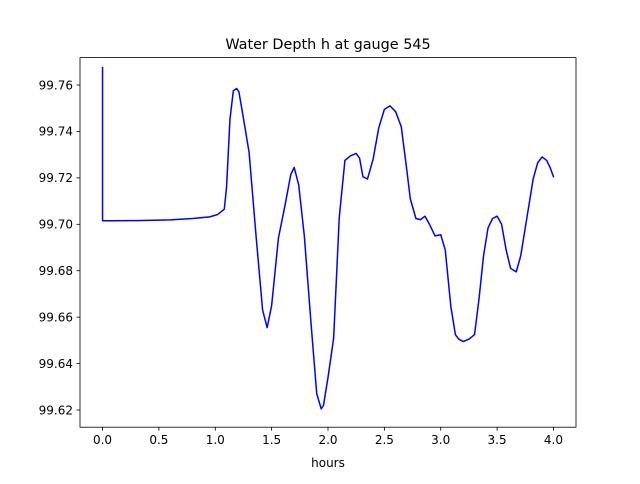 The height and width of the screenshot is (484, 640). What do you see at coordinates (56, 271) in the screenshot?
I see `y-tick-label: 99.68` at bounding box center [56, 271].